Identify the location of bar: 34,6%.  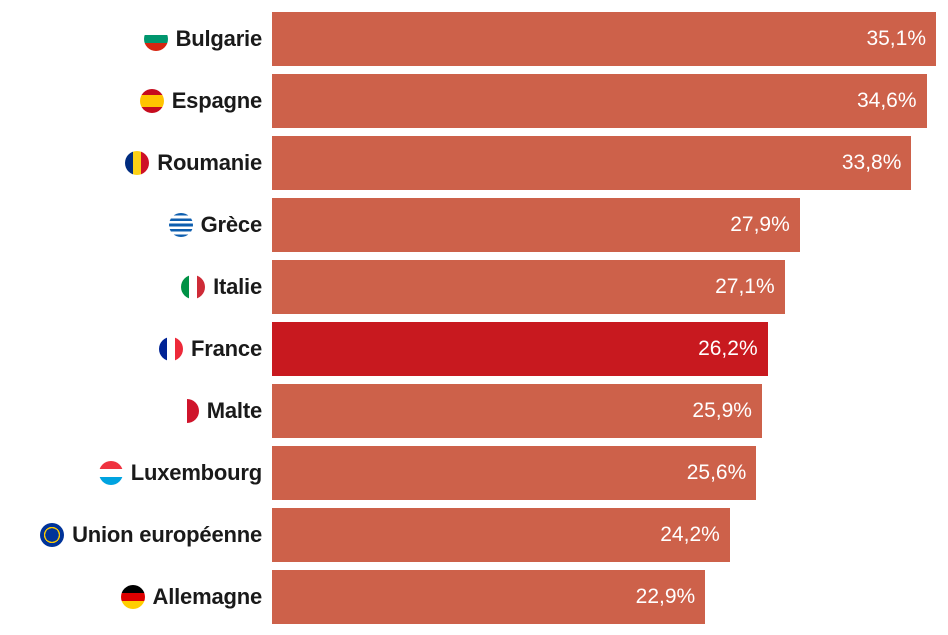
(599, 101).